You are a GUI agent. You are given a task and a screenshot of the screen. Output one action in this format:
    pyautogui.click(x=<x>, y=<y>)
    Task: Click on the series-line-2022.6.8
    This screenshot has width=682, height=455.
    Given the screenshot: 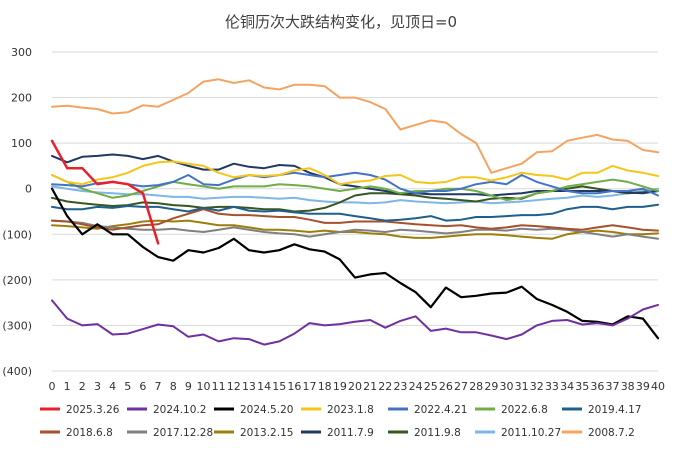 What is the action you would take?
    pyautogui.click(x=355, y=188)
    